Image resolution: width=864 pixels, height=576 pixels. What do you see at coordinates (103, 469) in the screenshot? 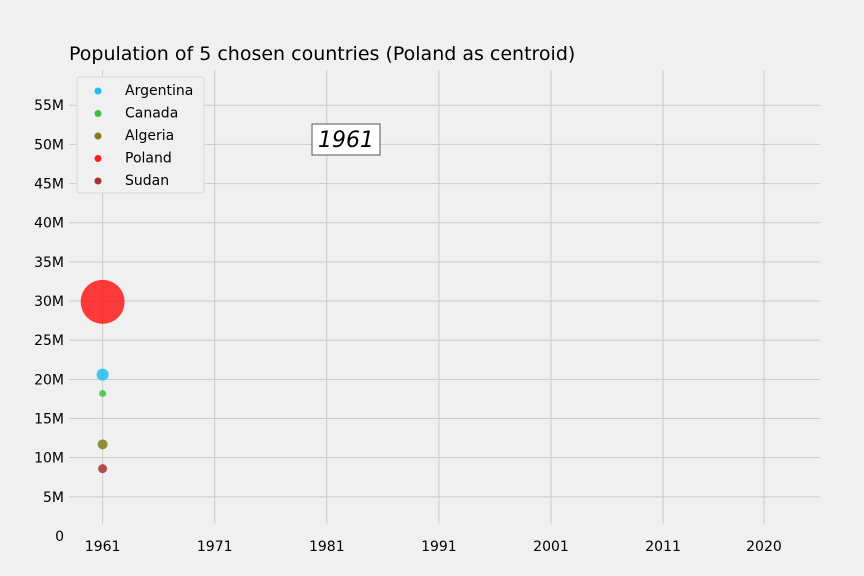
I see `point-sudan` at bounding box center [103, 469].